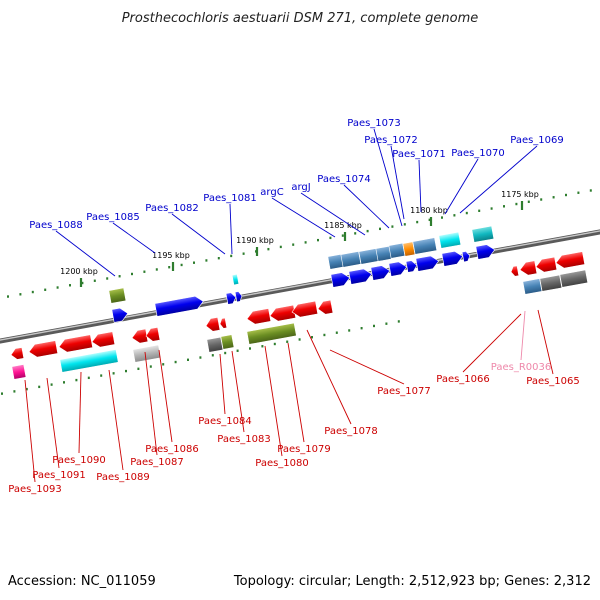 The image size is (600, 600). I want to click on gene-label: Paes_1065, so click(553, 381).